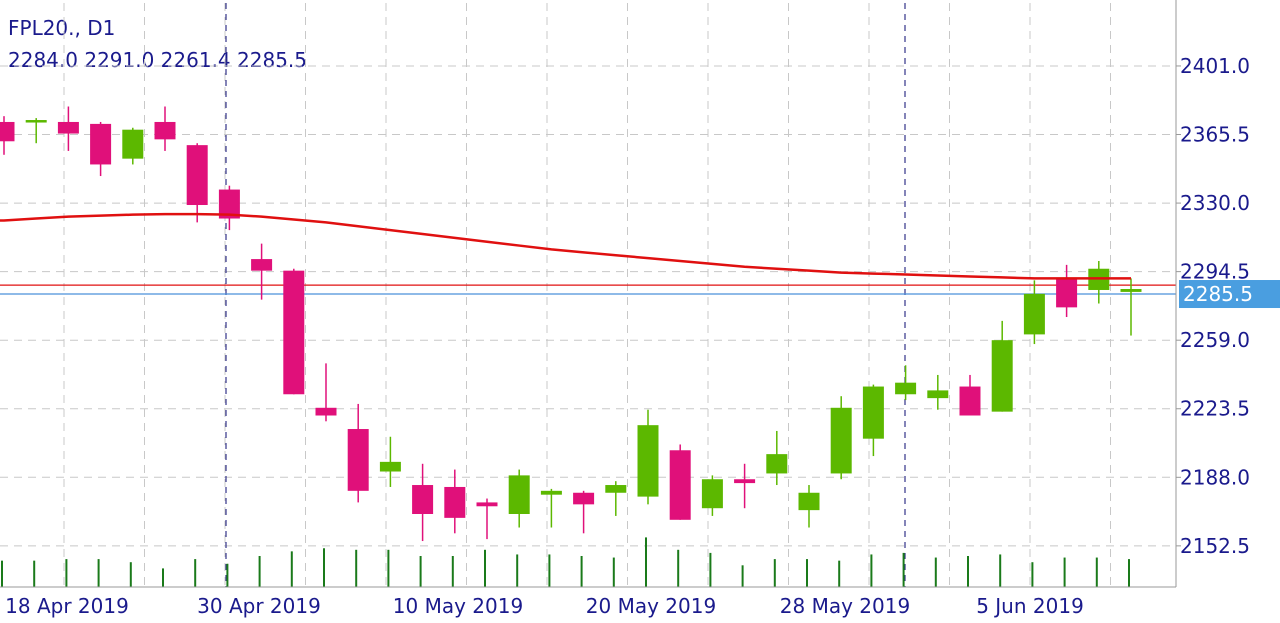  I want to click on volume-bars, so click(565, 562).